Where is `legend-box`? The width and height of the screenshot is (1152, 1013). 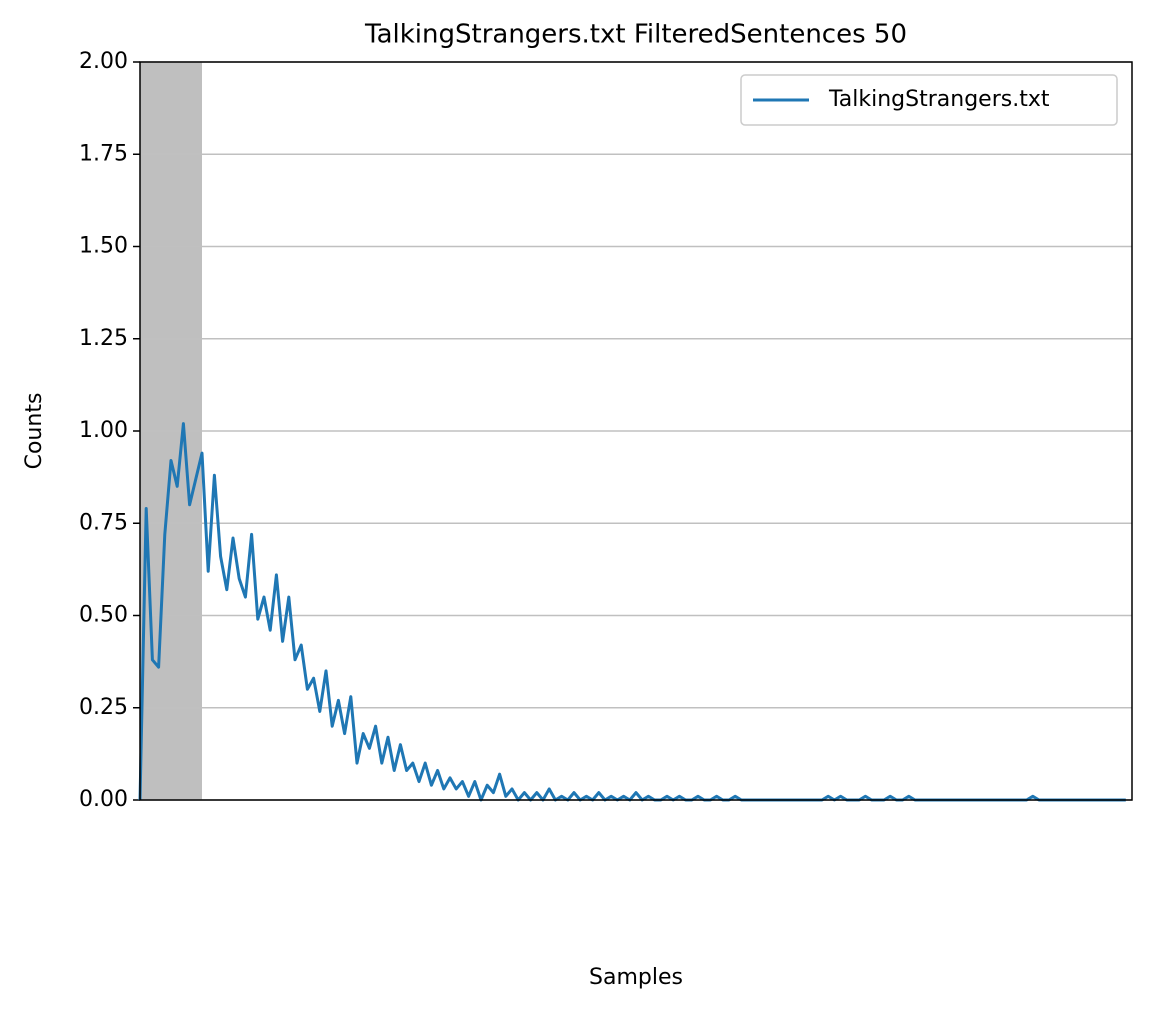
legend-box is located at coordinates (929, 100).